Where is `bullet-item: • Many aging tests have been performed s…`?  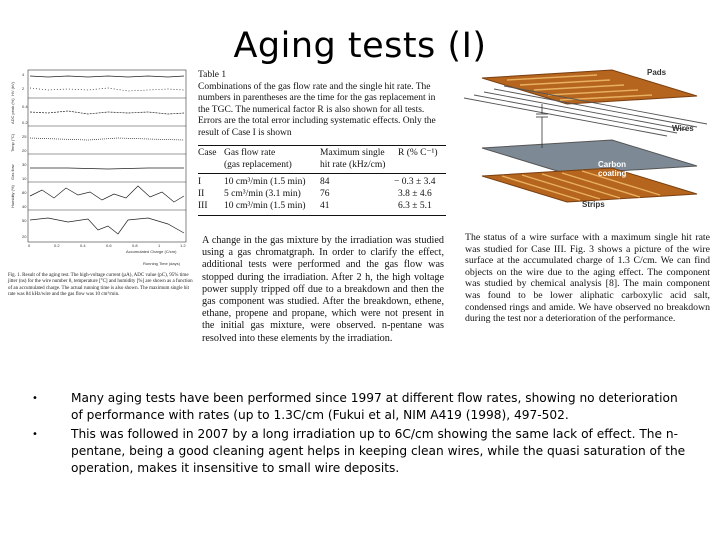
bullet-item: • Many aging tests have been performed s… is located at coordinates (360, 407).